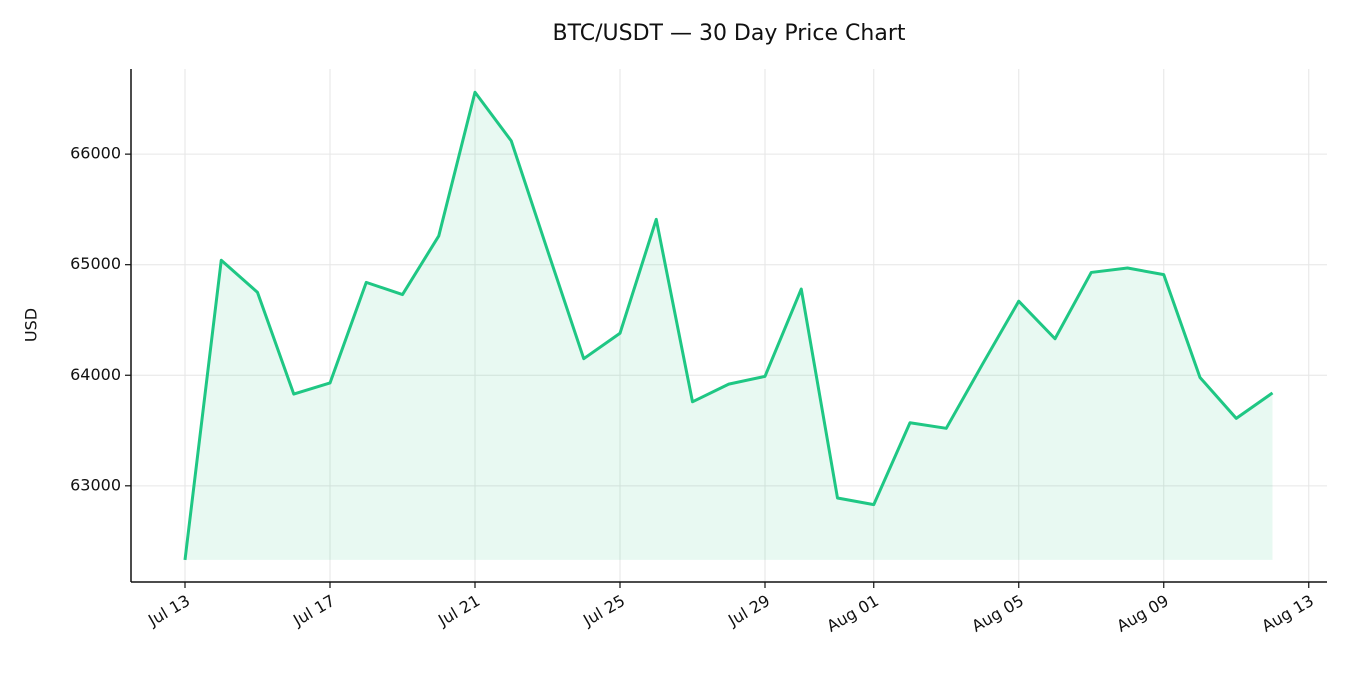 This screenshot has height=675, width=1350. I want to click on y-tick-label: 65000, so click(95, 263).